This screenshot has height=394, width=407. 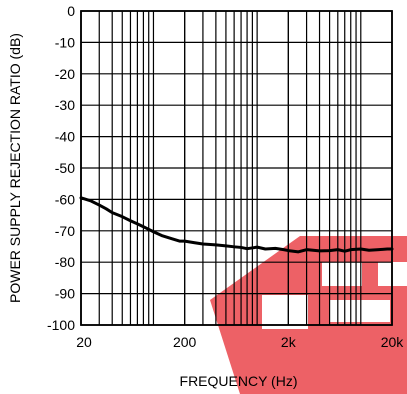 What do you see at coordinates (65, 168) in the screenshot?
I see `y-tick-label: -50` at bounding box center [65, 168].